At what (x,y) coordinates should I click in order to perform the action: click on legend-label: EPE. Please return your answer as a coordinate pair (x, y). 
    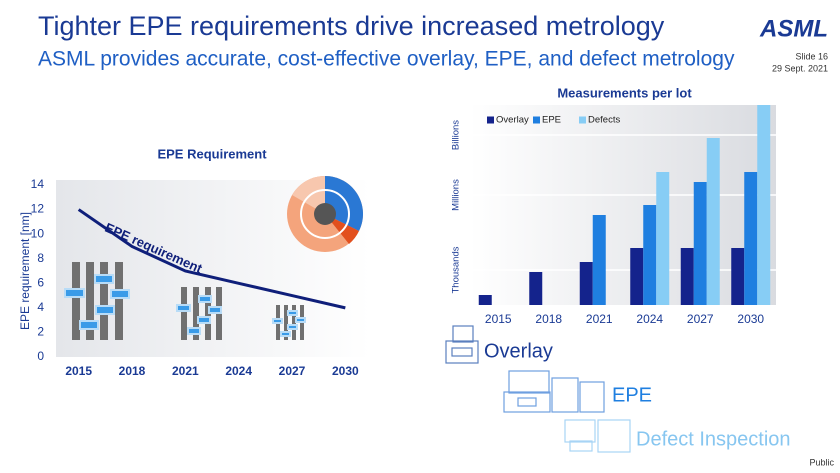
    Looking at the image, I should click on (551, 120).